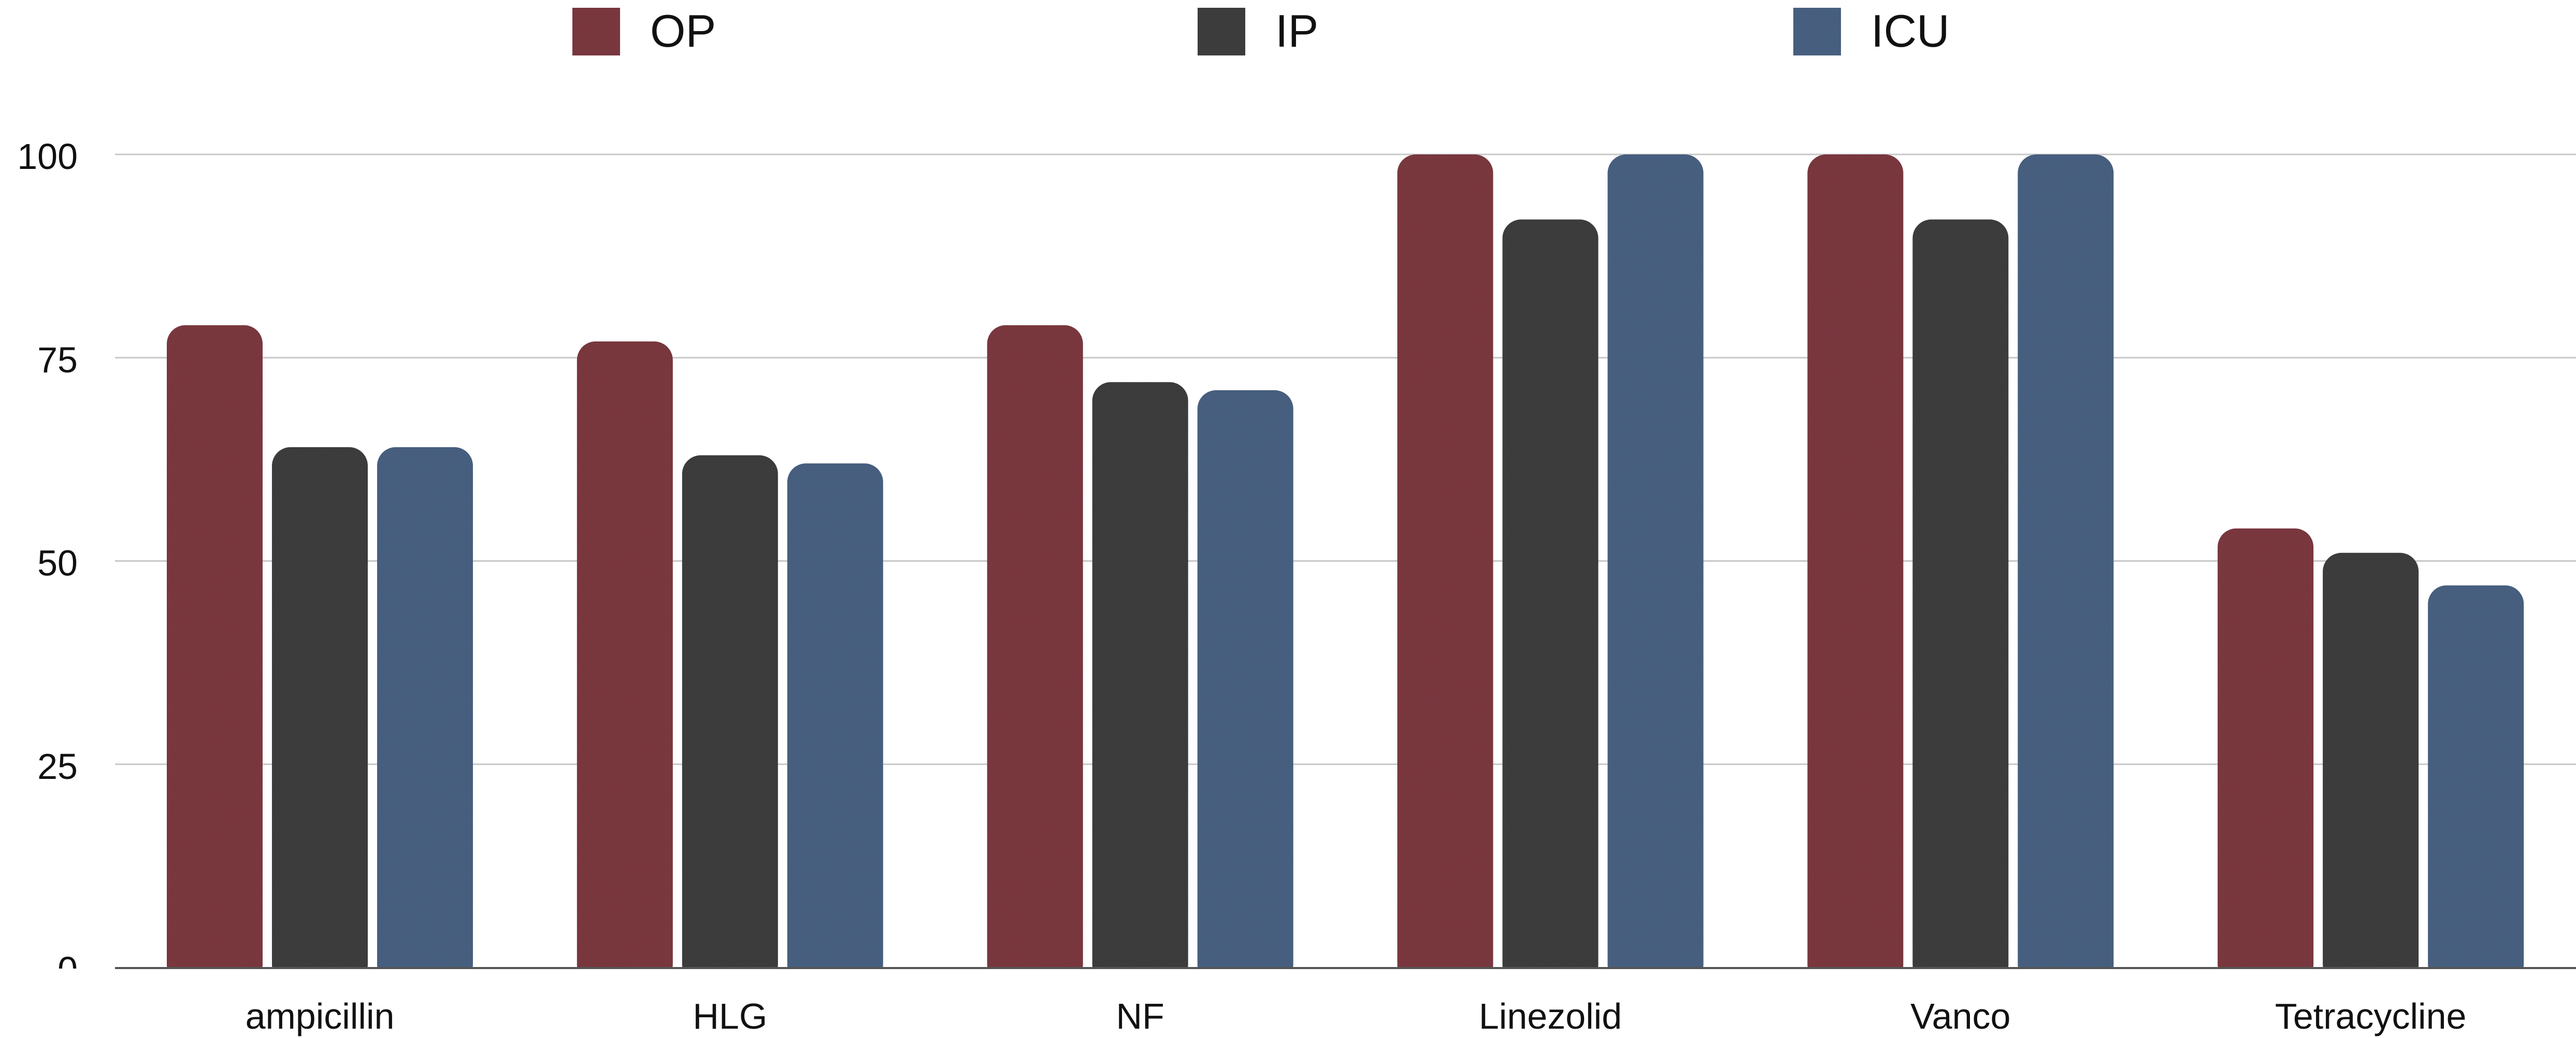 The image size is (2576, 1038). Describe the element at coordinates (47, 156) in the screenshot. I see `y-tick-label: 100` at that location.